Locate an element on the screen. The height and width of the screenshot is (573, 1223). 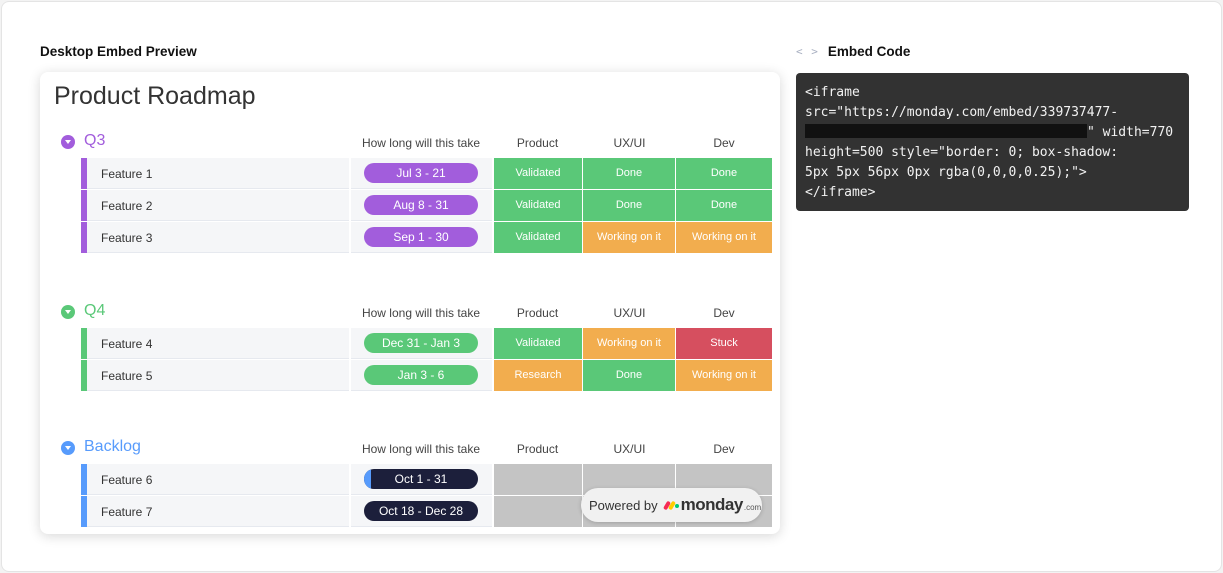
timeline-cell: Sep 1 - 30 is located at coordinates (421, 237).